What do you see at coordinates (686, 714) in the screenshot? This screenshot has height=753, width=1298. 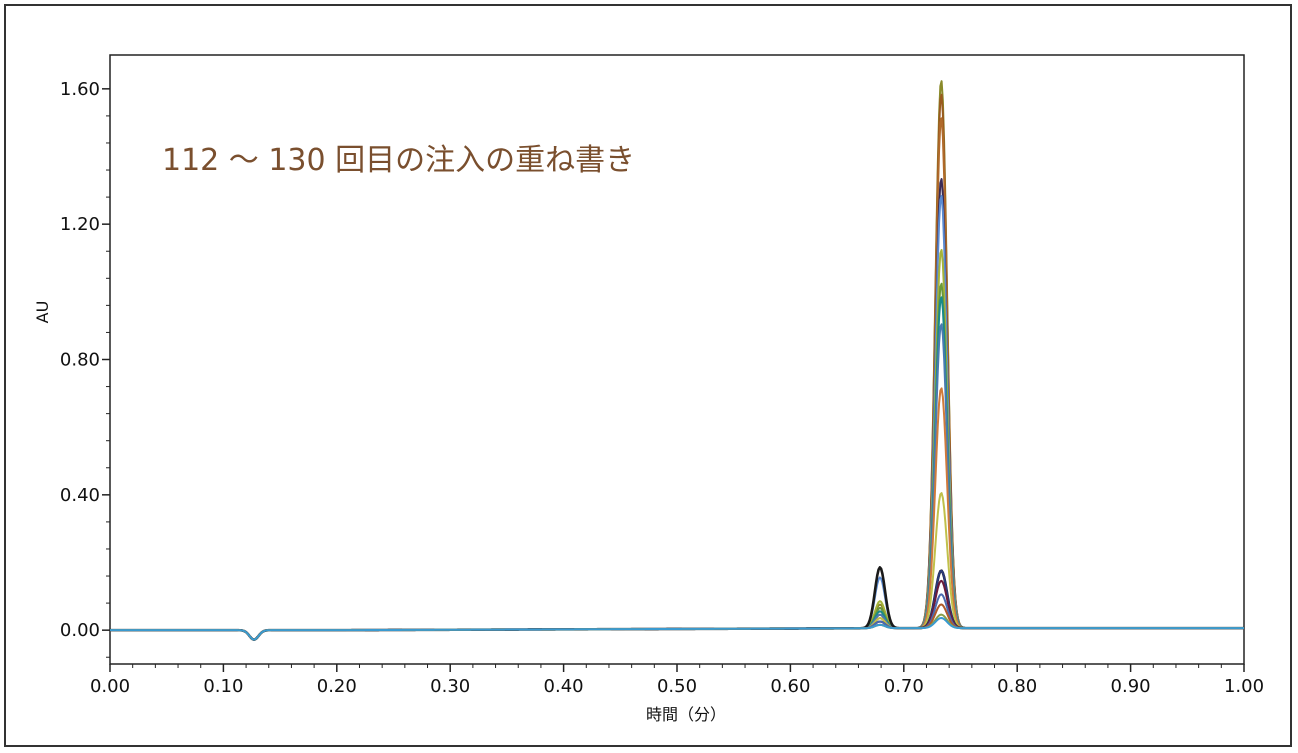 I see `x-axis-title: 時間（分）` at bounding box center [686, 714].